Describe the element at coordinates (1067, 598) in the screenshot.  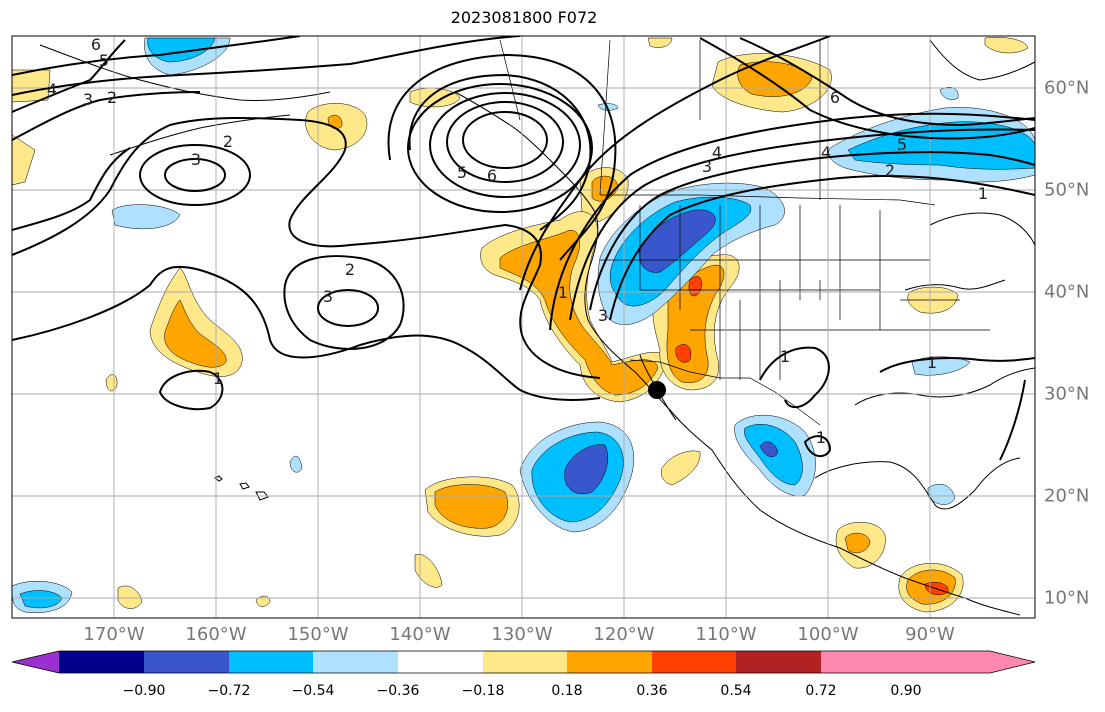
I see `lat-label: 10°N` at that location.